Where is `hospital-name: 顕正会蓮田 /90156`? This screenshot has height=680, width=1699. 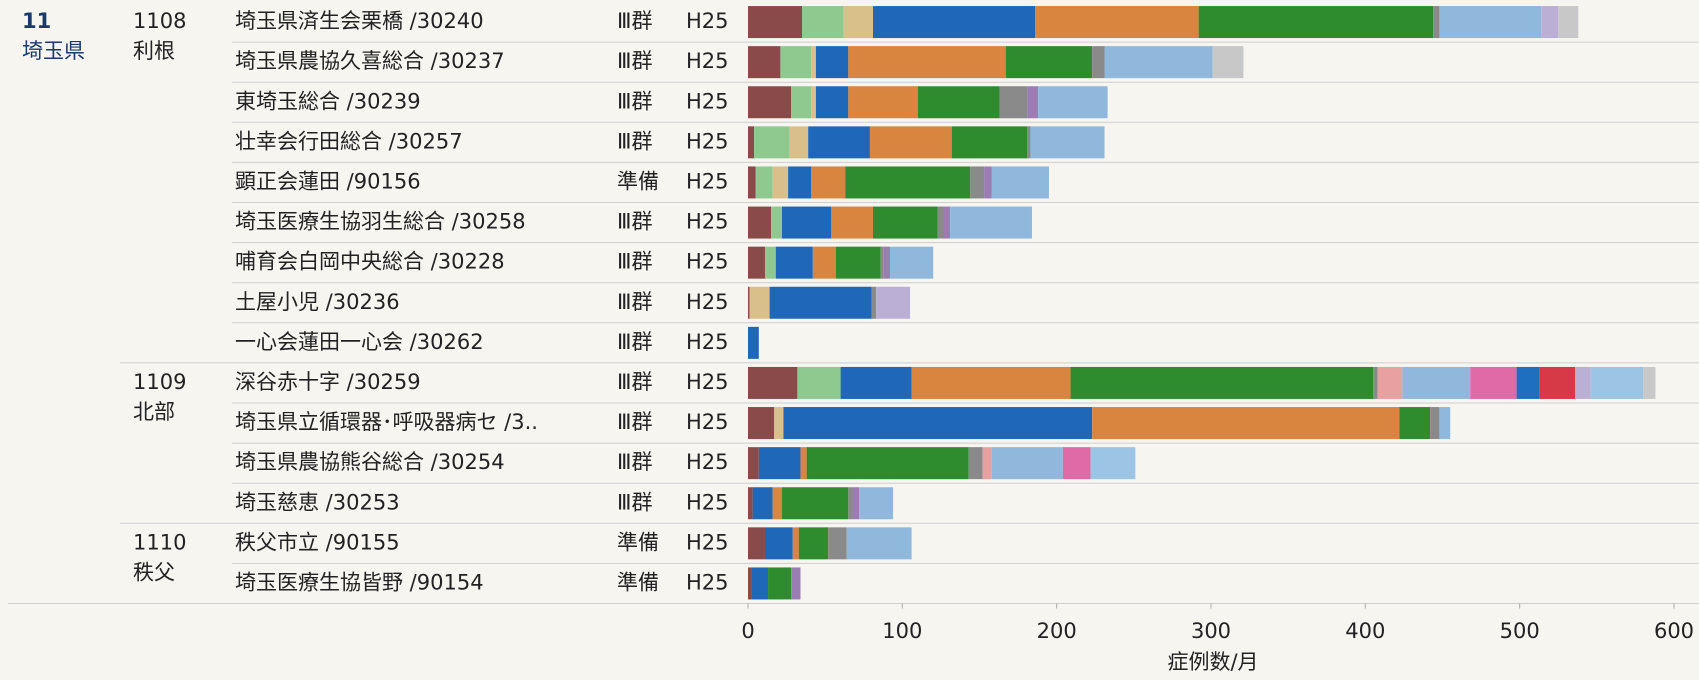
hospital-name: 顕正会蓮田 /90156 is located at coordinates (328, 181).